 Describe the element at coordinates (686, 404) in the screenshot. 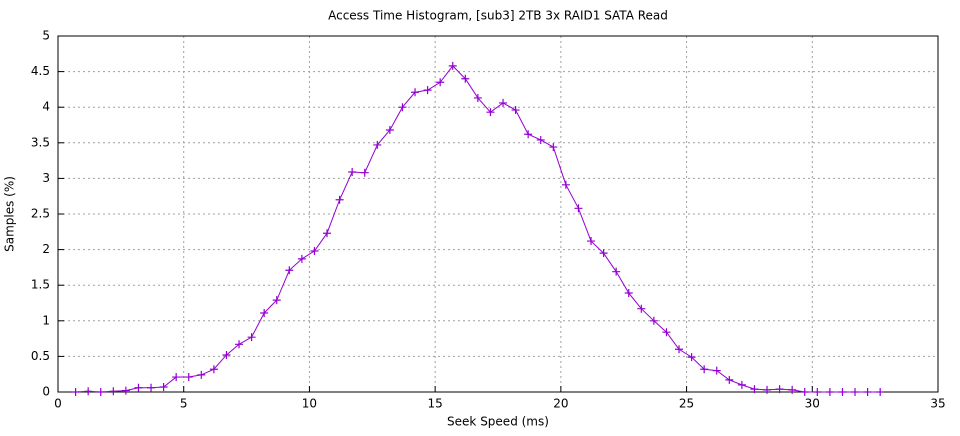

I see `x-tick-label: 25` at that location.